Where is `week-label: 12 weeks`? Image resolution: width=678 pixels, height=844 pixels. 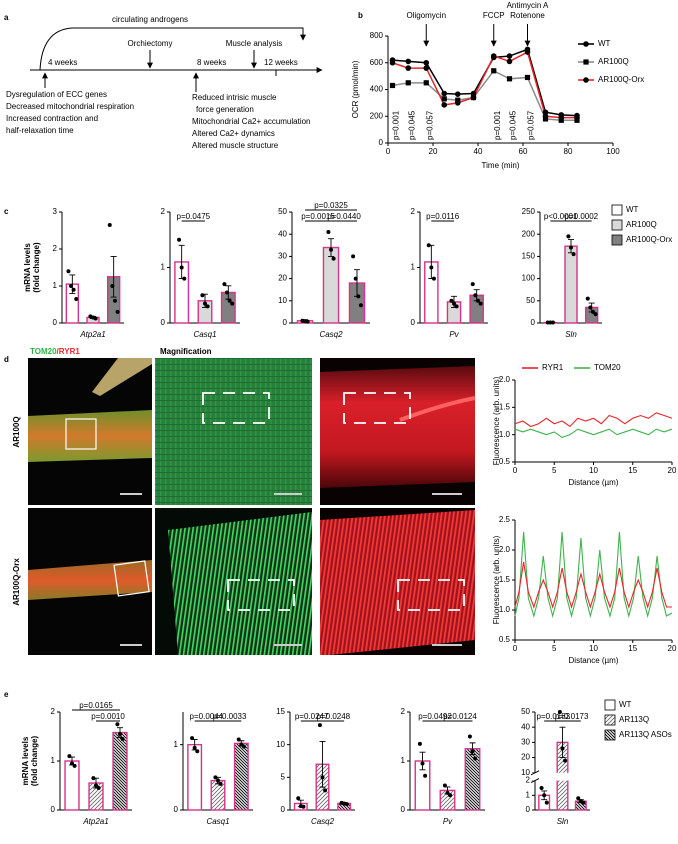
week-label: 12 weeks is located at coordinates (281, 62).